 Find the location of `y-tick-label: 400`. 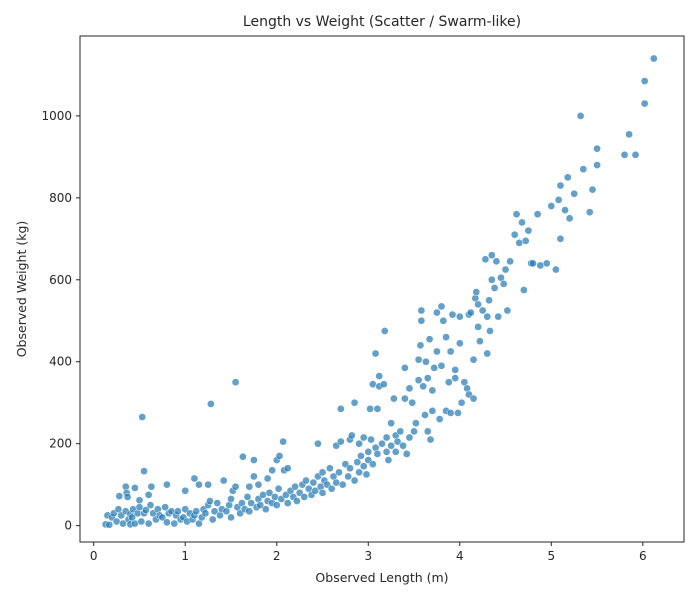

y-tick-label: 400 is located at coordinates (60, 362).